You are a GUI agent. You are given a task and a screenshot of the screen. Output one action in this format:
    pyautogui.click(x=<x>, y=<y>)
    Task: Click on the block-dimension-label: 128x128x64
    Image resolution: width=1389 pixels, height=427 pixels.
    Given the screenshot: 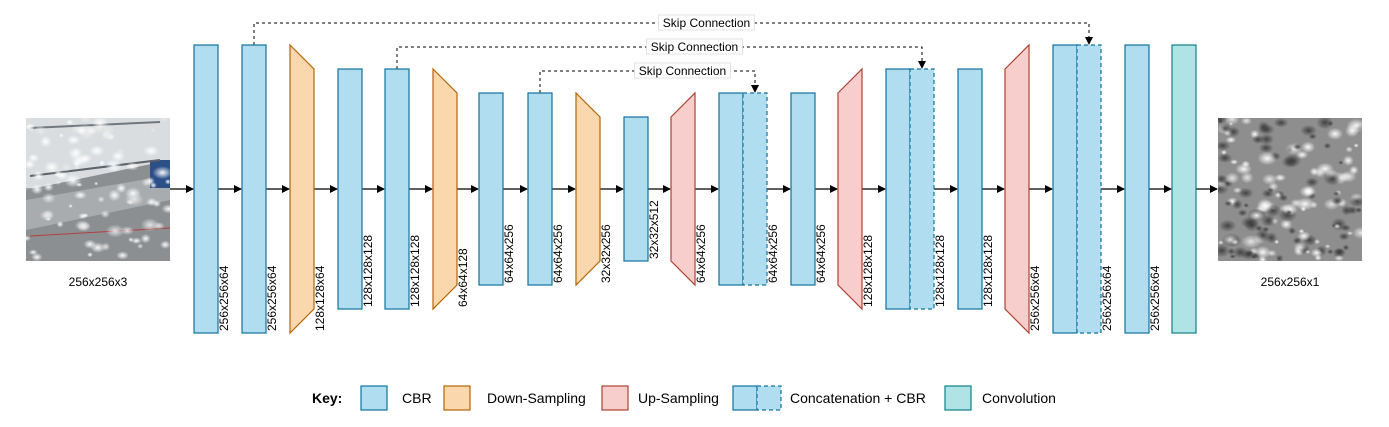 What is the action you would take?
    pyautogui.click(x=320, y=298)
    